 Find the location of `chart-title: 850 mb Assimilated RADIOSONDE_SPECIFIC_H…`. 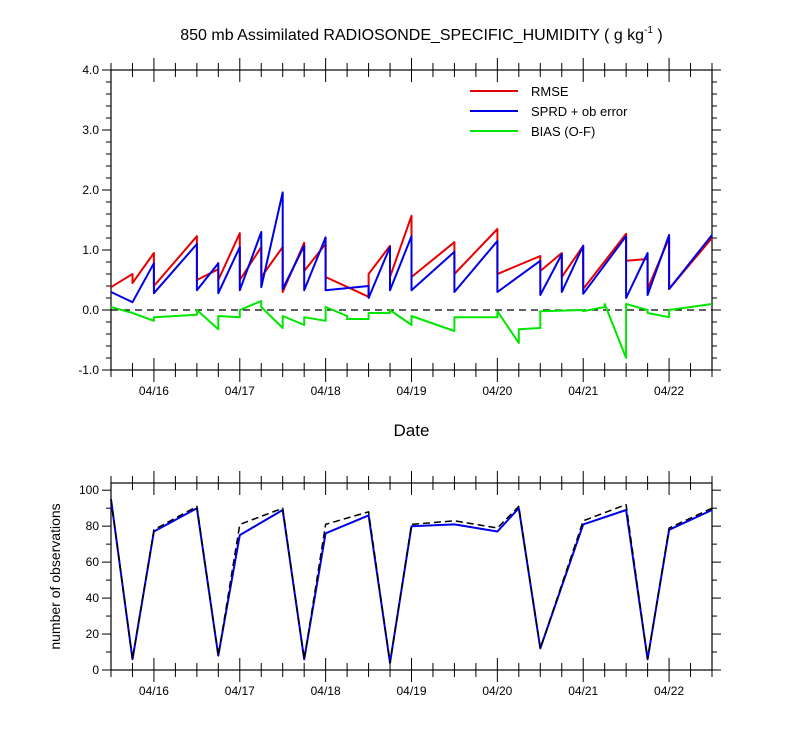

chart-title: 850 mb Assimilated RADIOSONDE_SPECIFIC_H… is located at coordinates (421, 34).